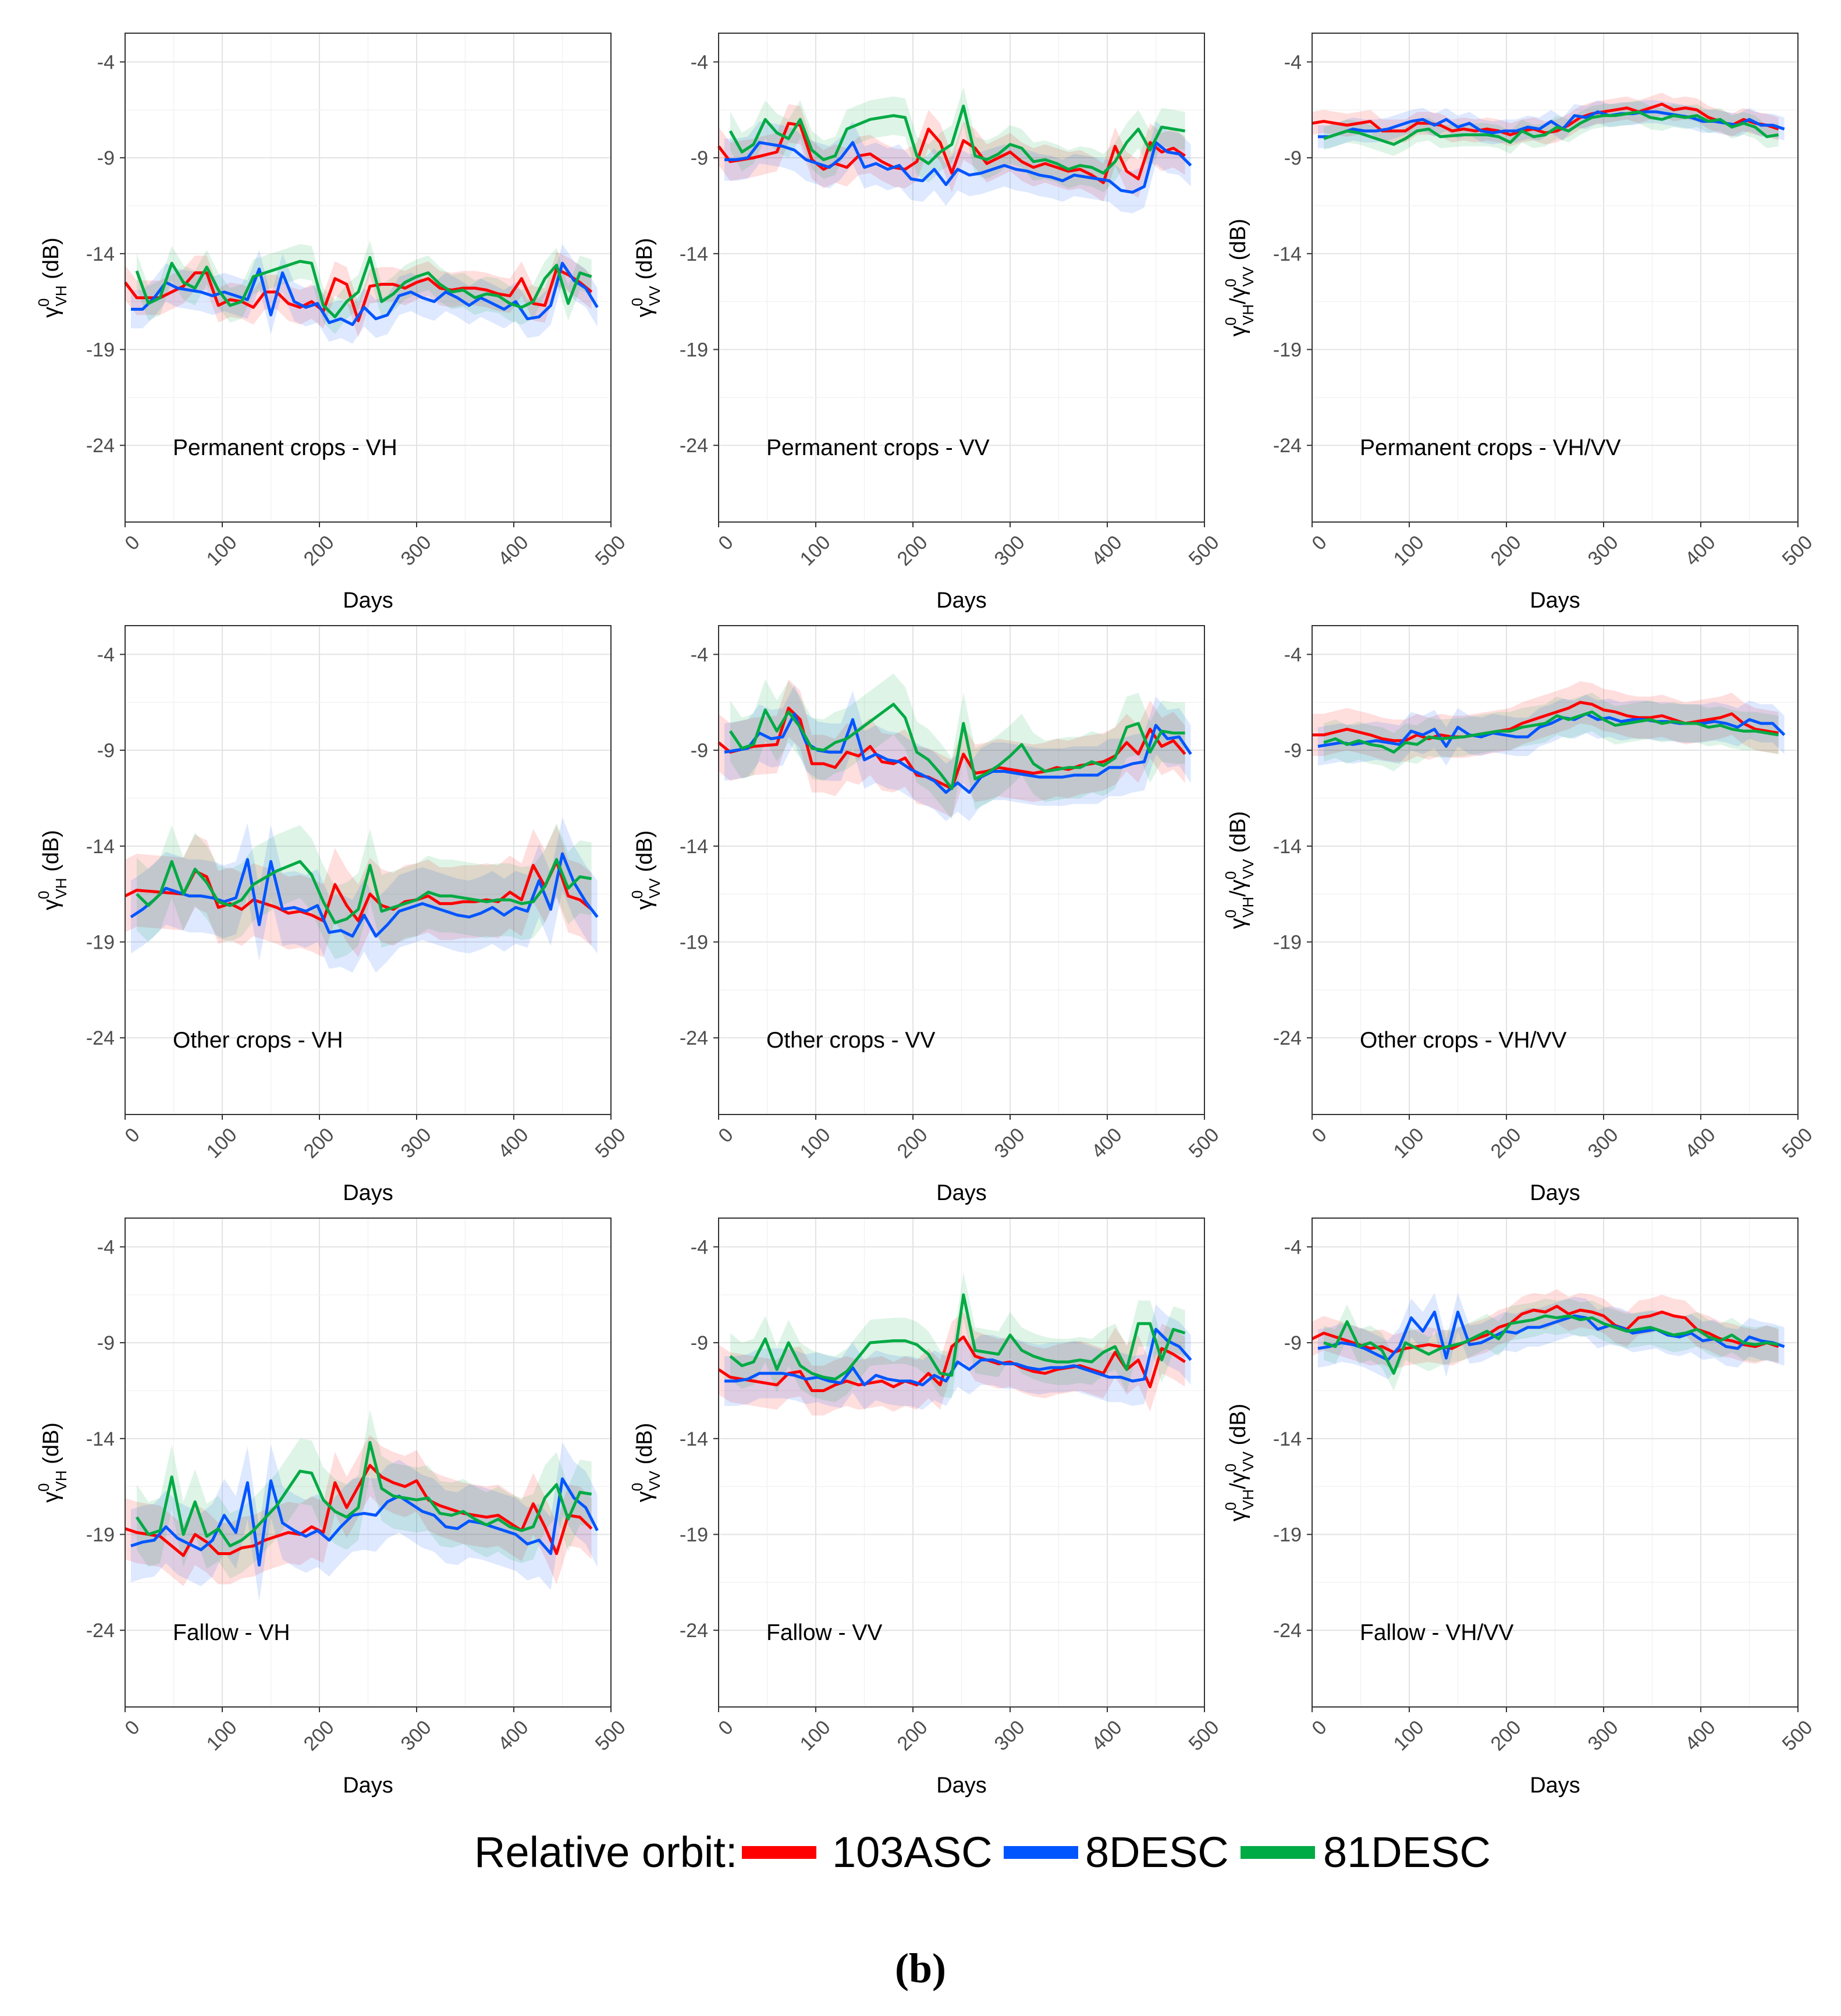  I want to click on caption-letter: b, so click(920, 1968).